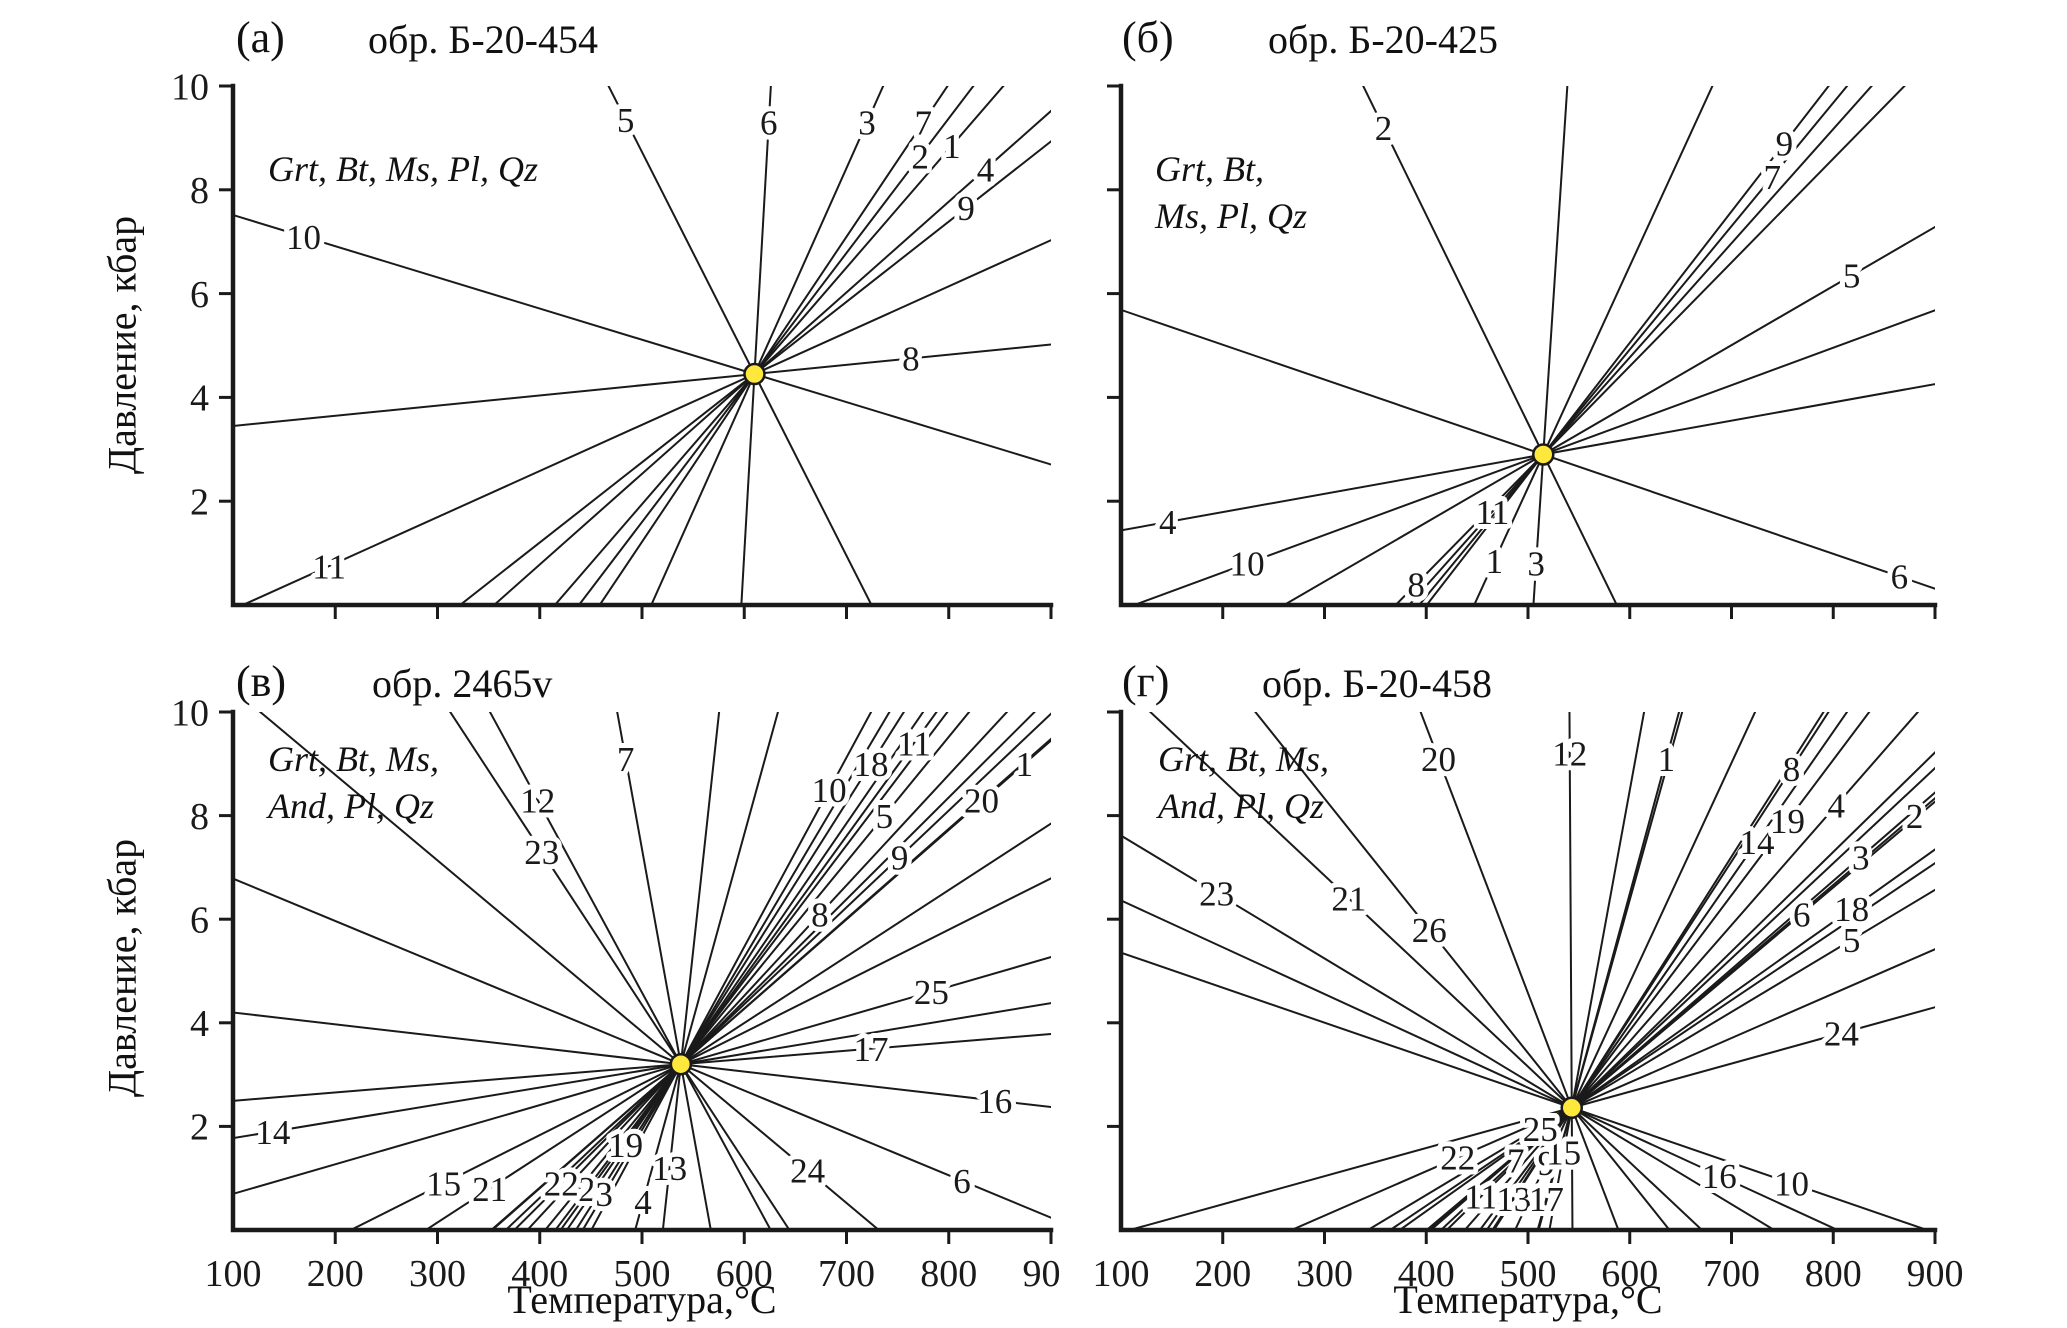 The width and height of the screenshot is (2067, 1328). I want to click on x-axis-label-right: Температура,°C, so click(1528, 1299).